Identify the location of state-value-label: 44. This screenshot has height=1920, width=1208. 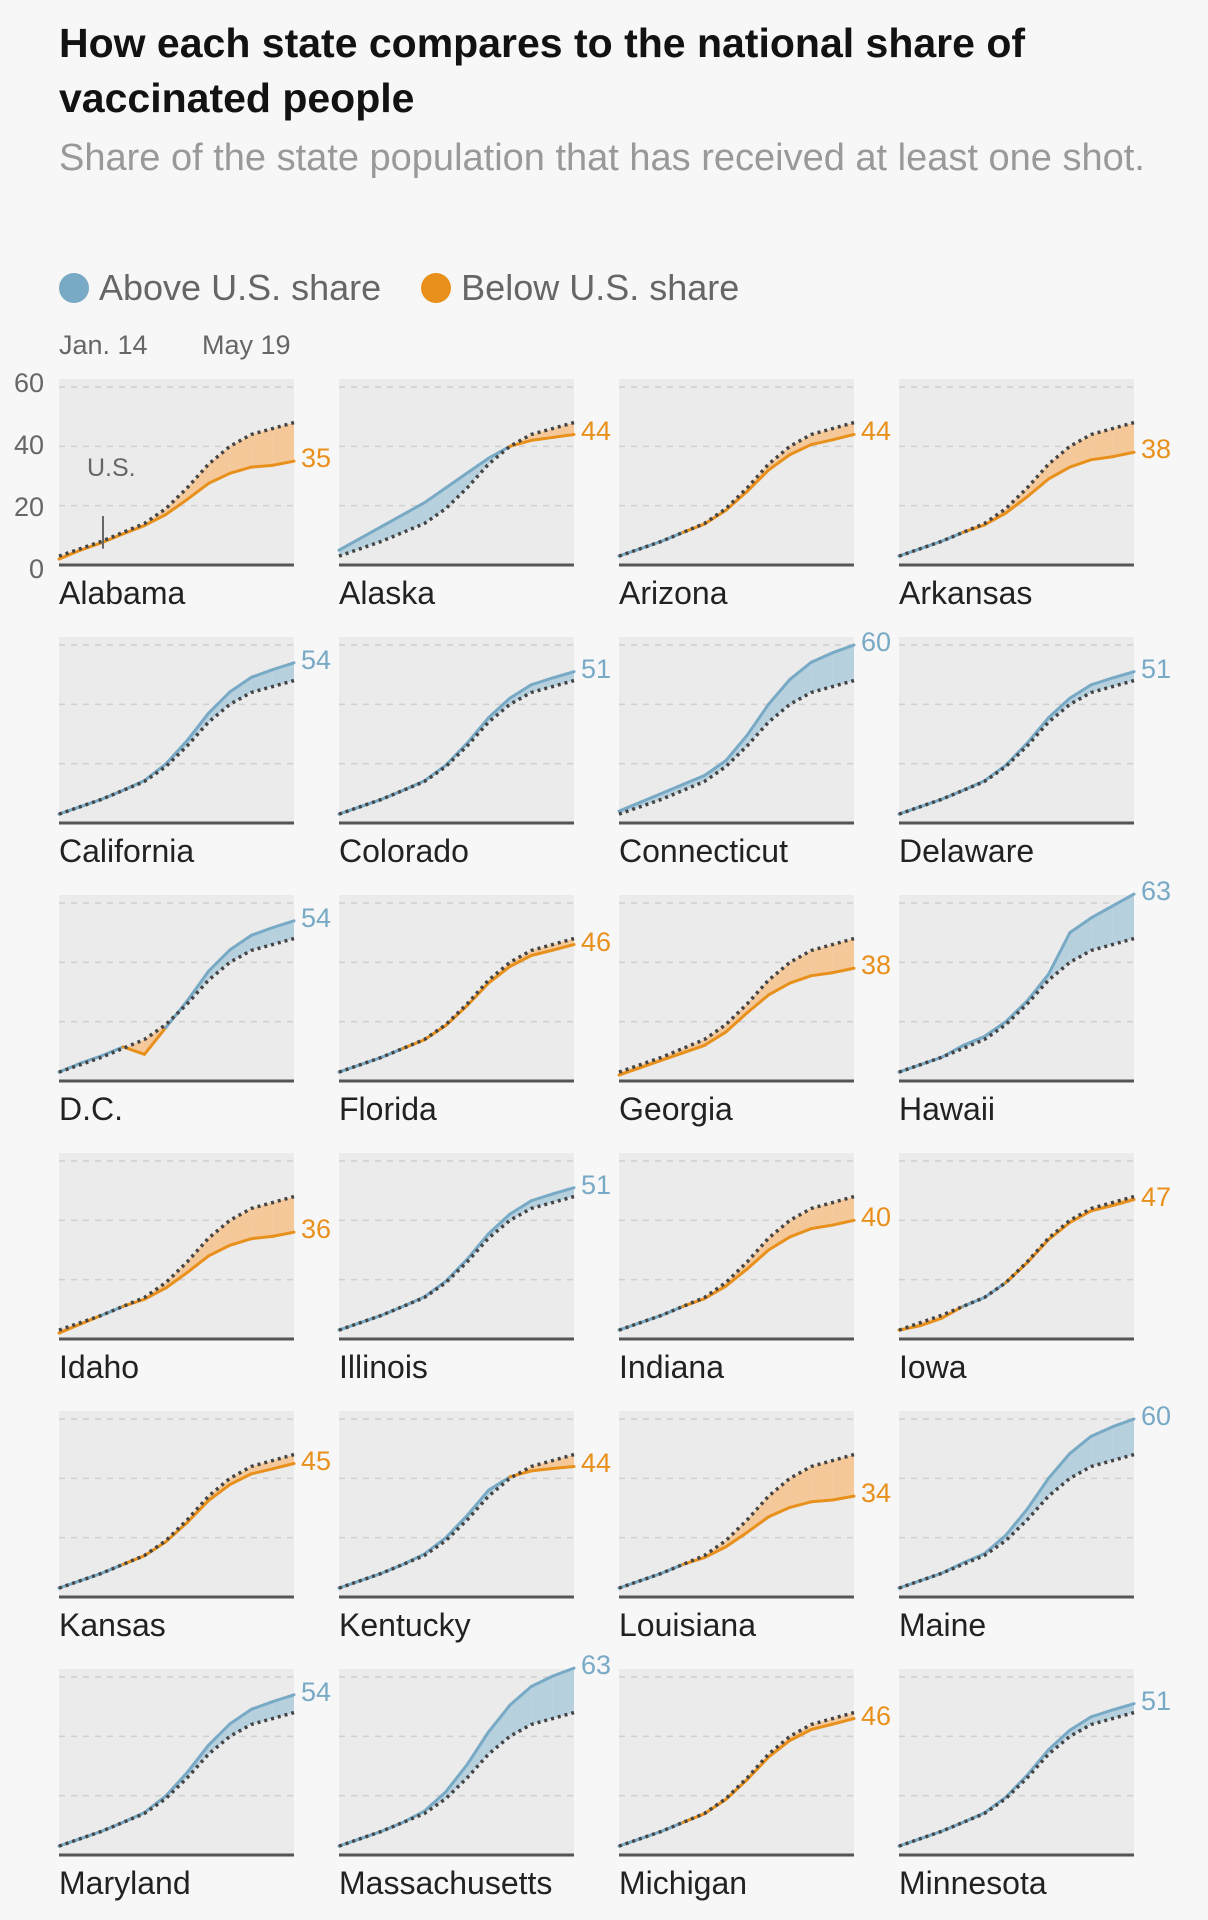
(596, 1463).